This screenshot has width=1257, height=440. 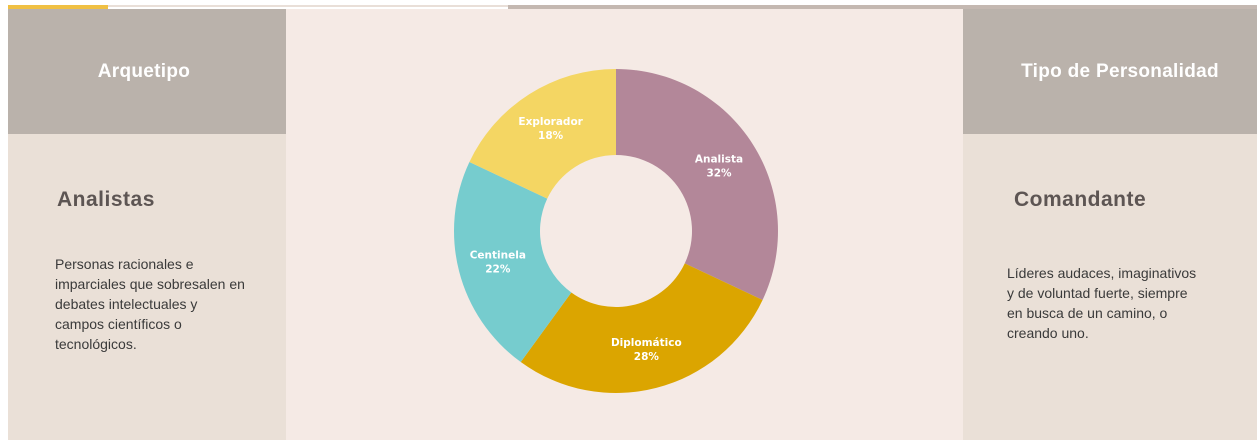 I want to click on donut-slice-explorador, so click(x=542, y=134).